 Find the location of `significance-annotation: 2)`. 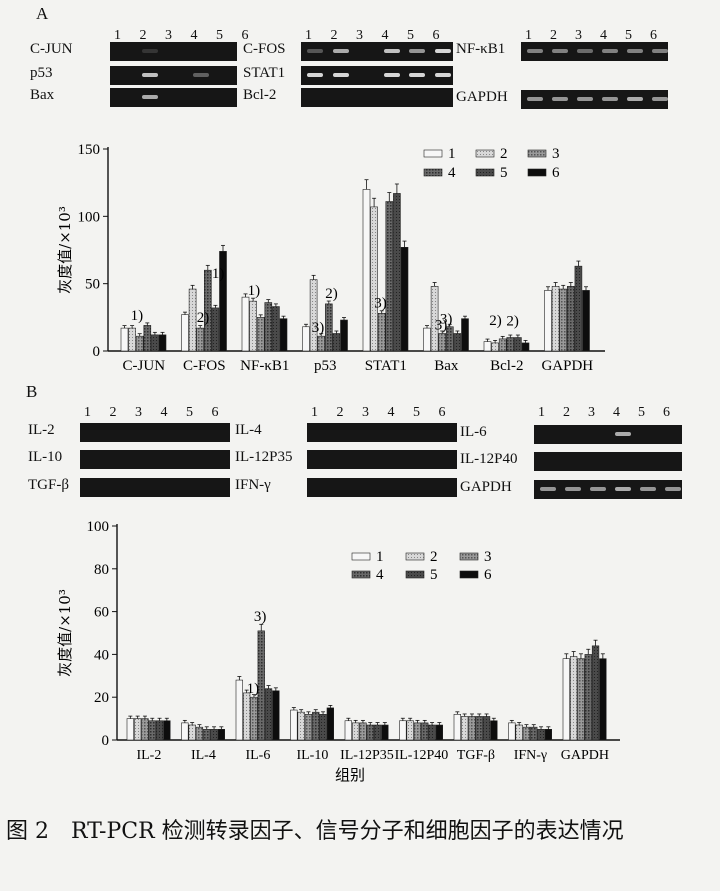

significance-annotation: 2) is located at coordinates (495, 321).